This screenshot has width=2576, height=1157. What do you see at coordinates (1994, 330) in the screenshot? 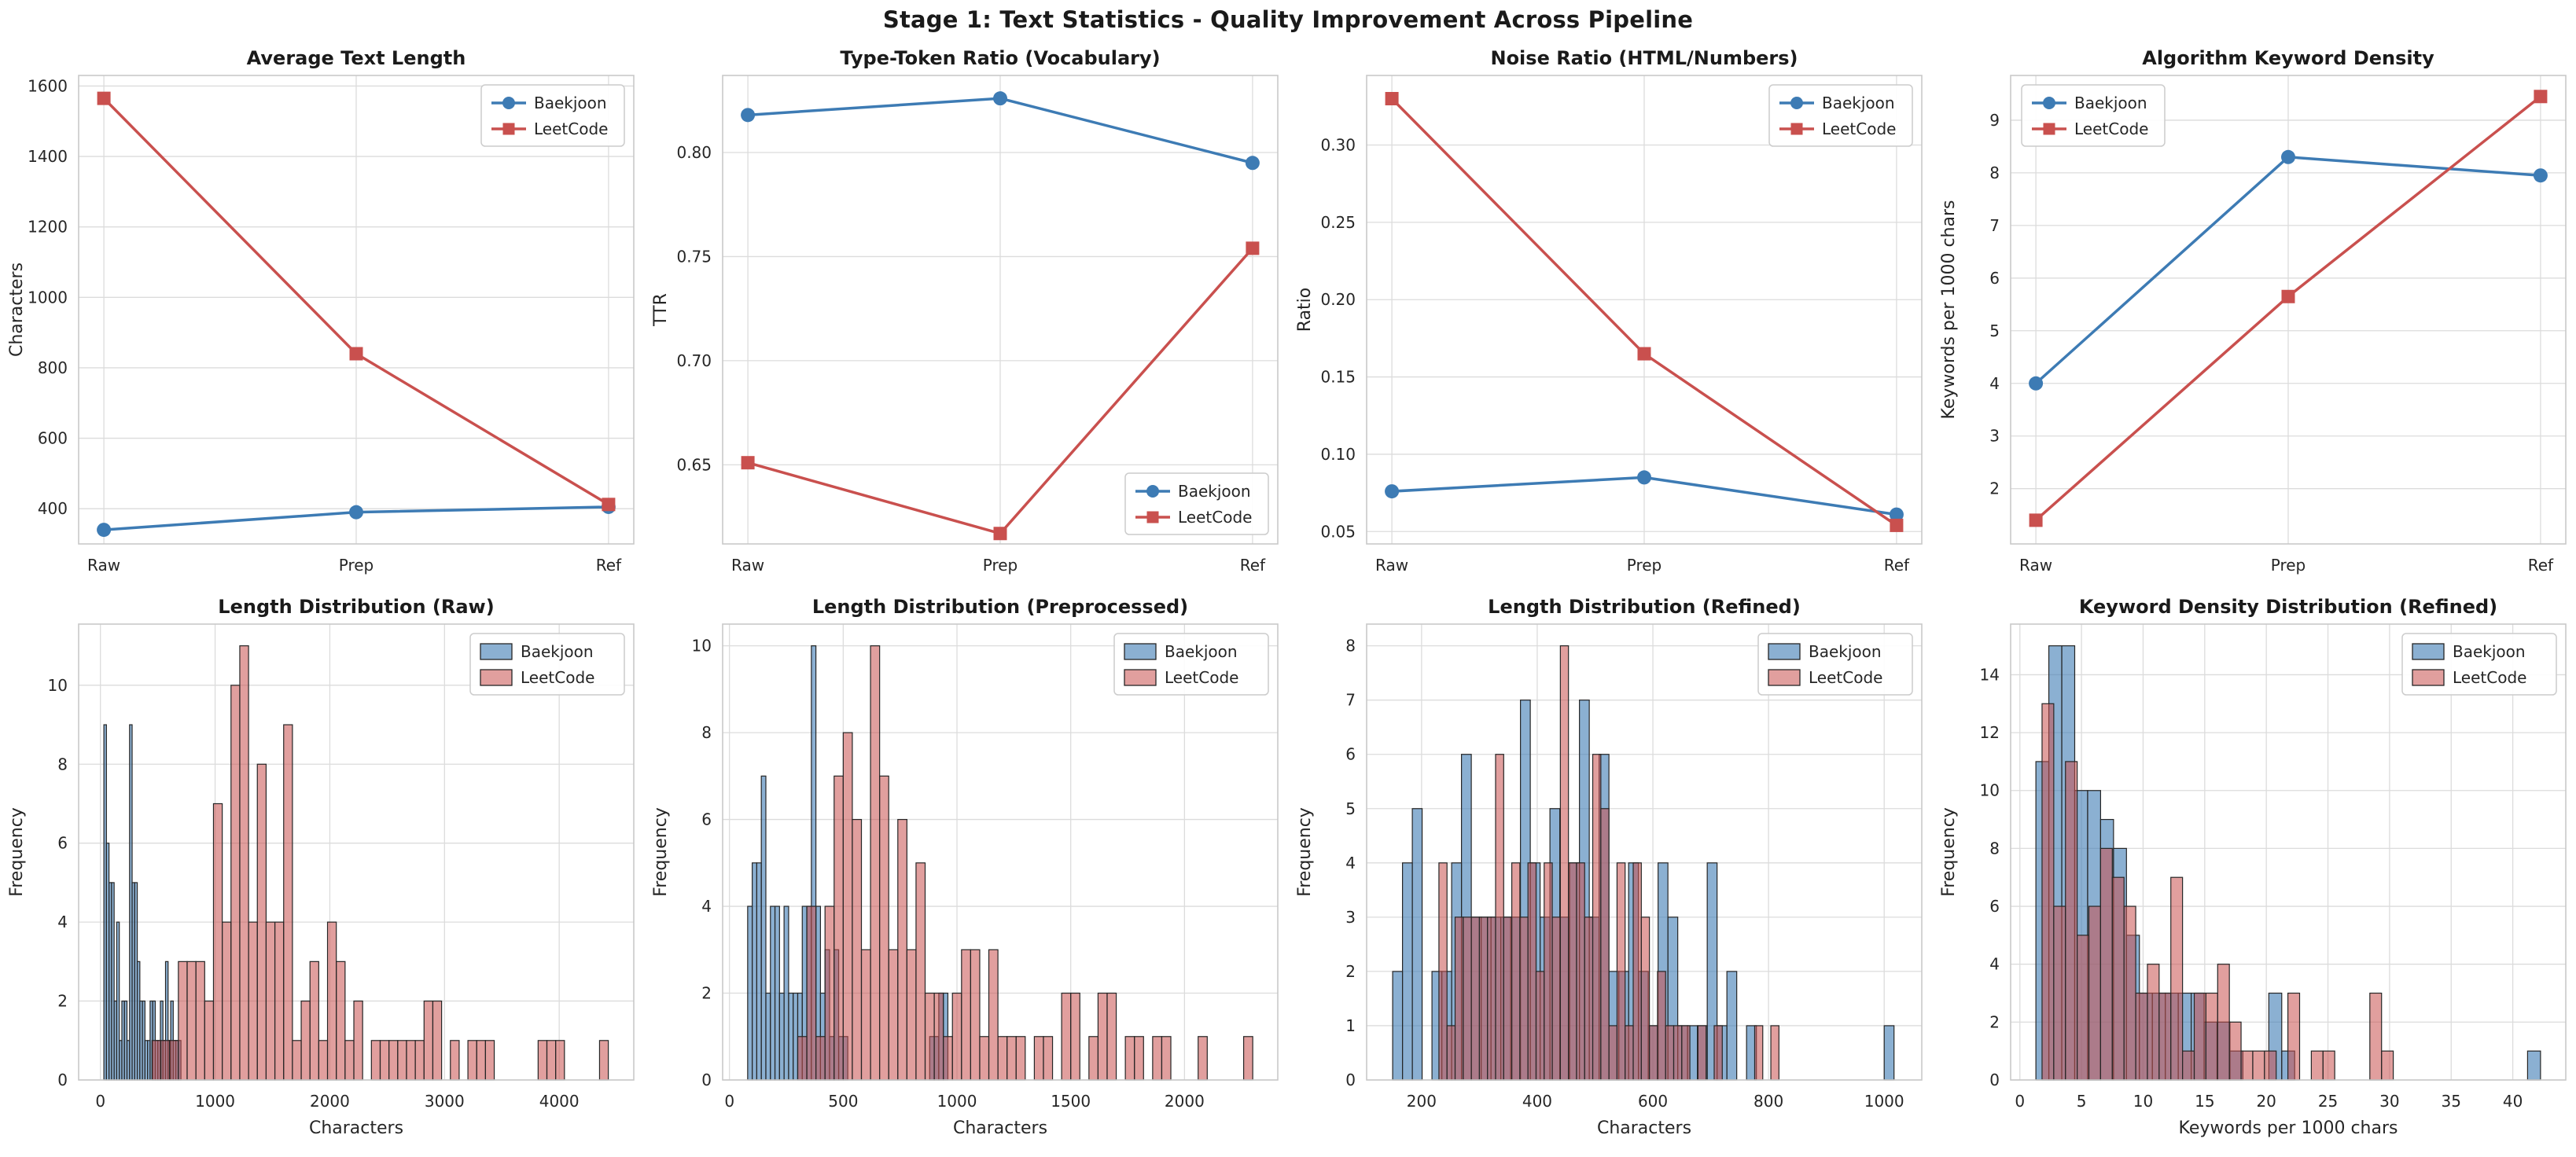
I see `y-tick-label: 5` at bounding box center [1994, 330].